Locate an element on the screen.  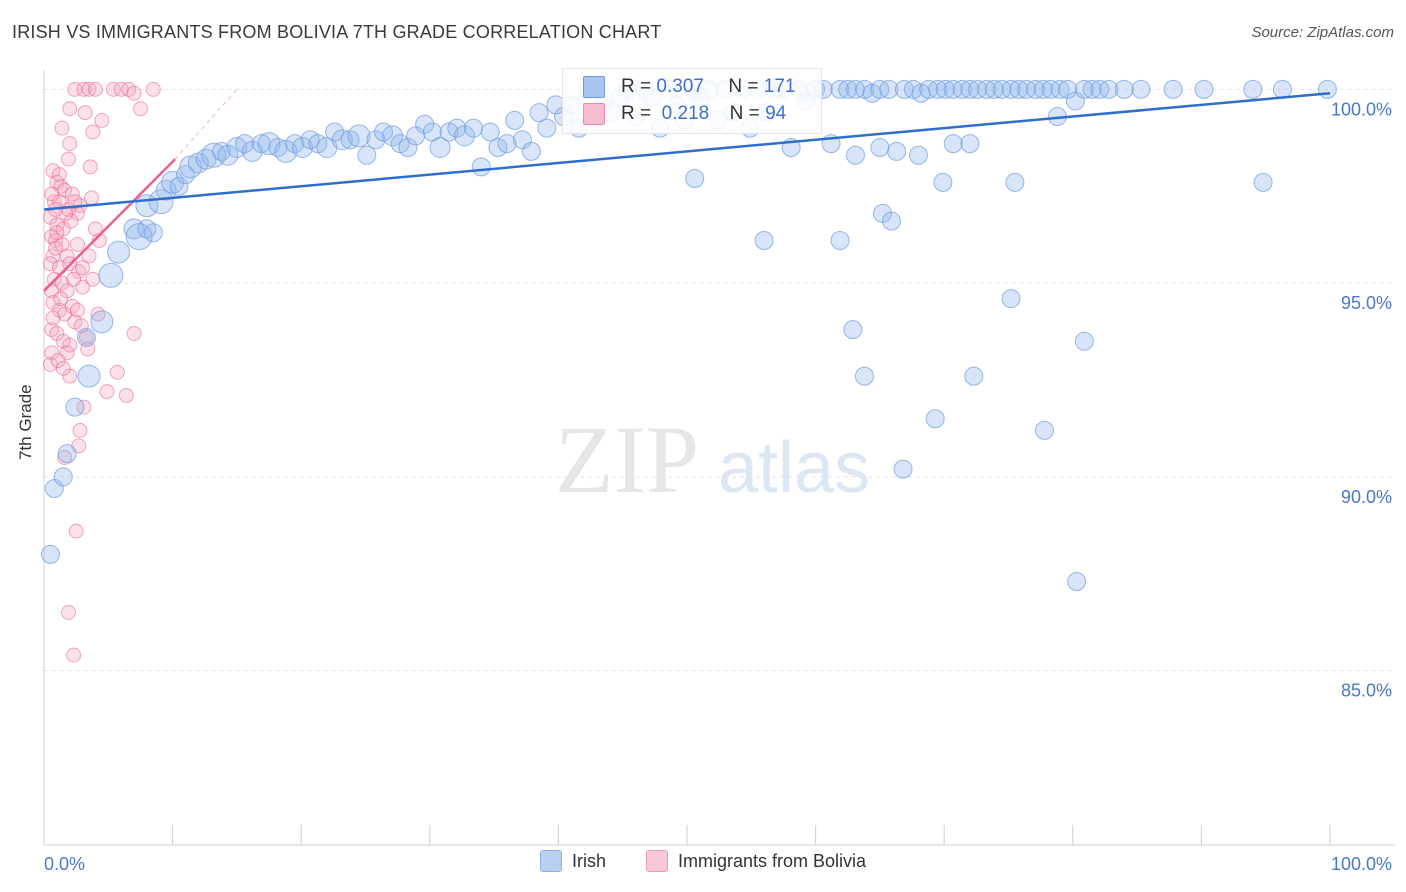
watermark-atlas: atlas is located at coordinates (794, 468).